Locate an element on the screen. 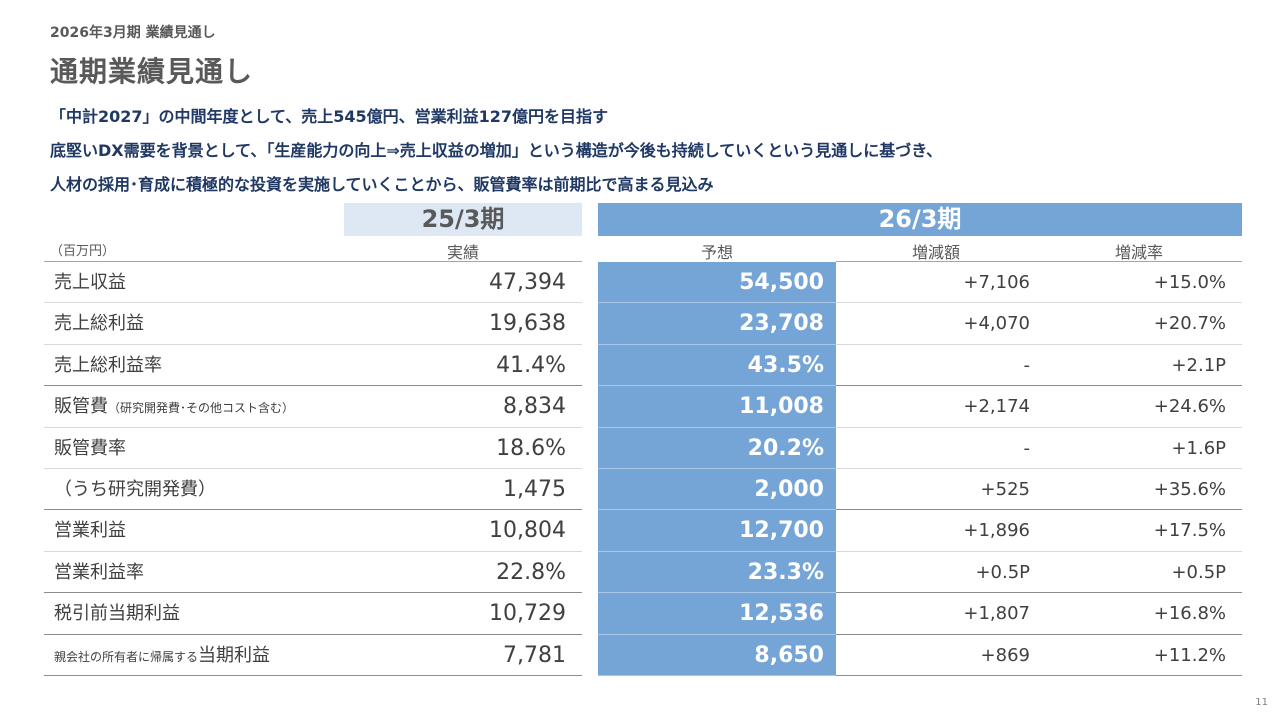 The height and width of the screenshot is (720, 1280). row-label-text: 販管費率 is located at coordinates (90, 448).